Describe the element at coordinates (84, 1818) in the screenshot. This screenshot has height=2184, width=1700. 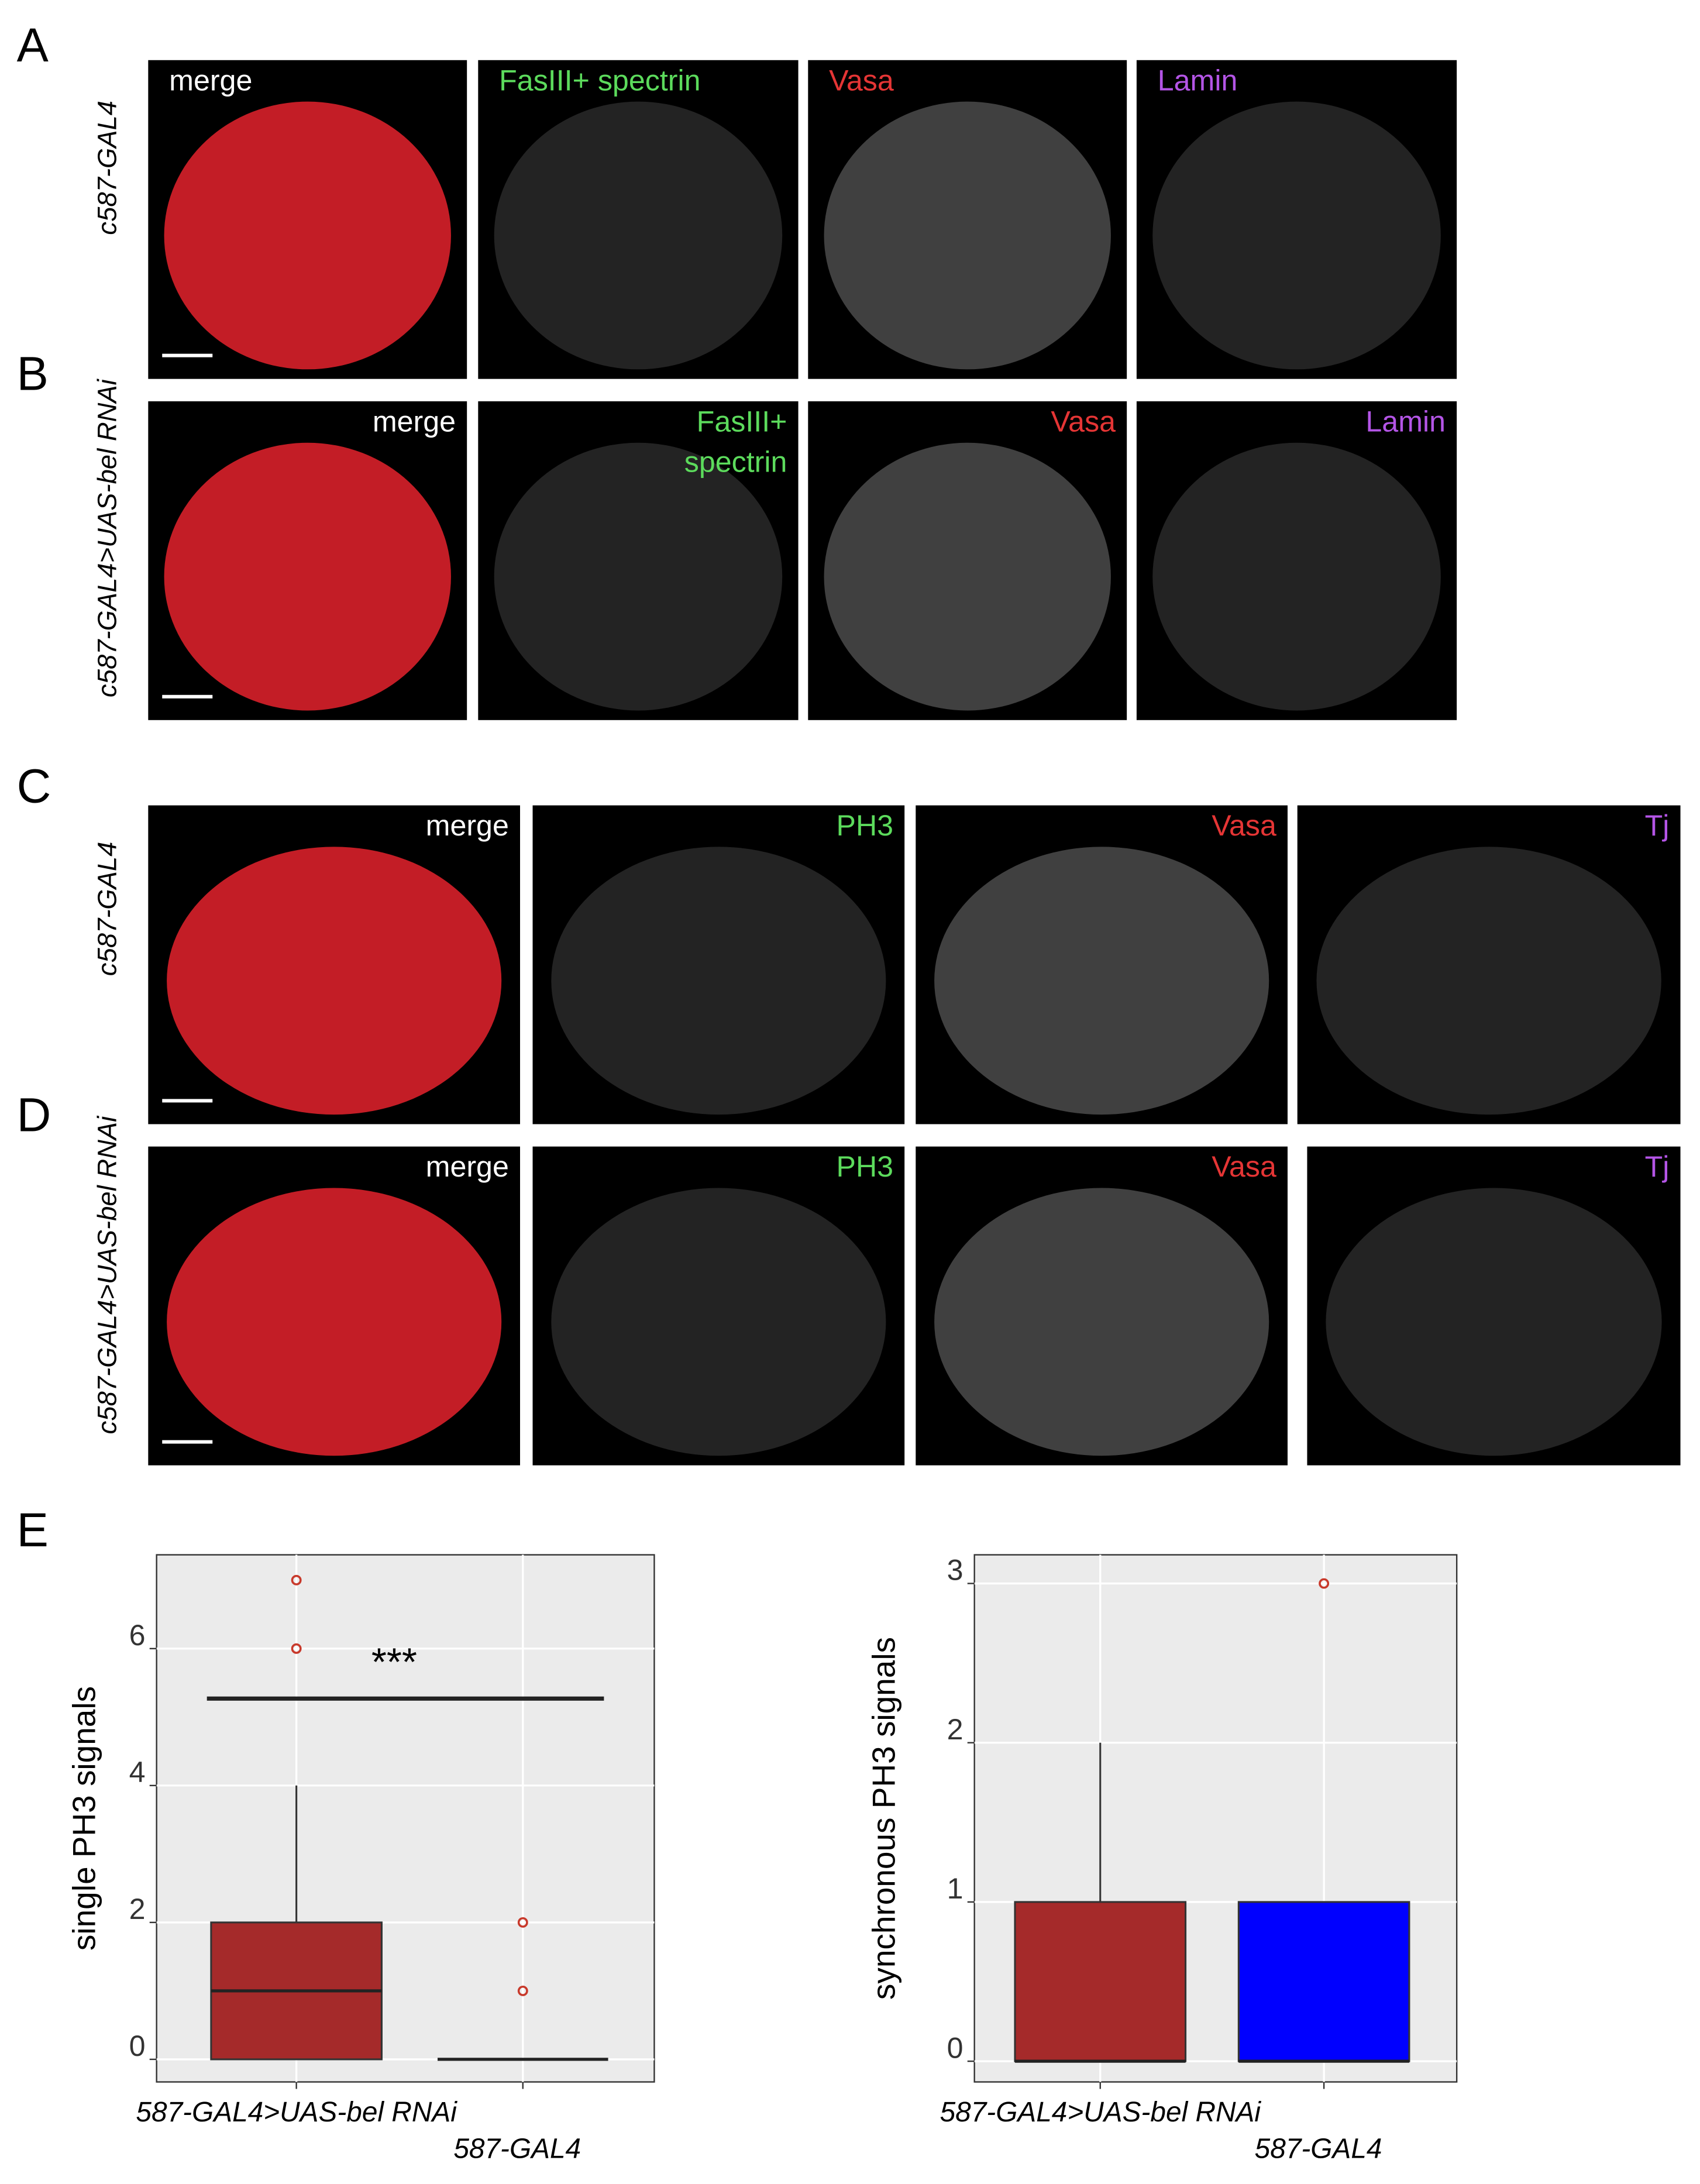
I see `y-axis-label: single PH3 signals` at that location.